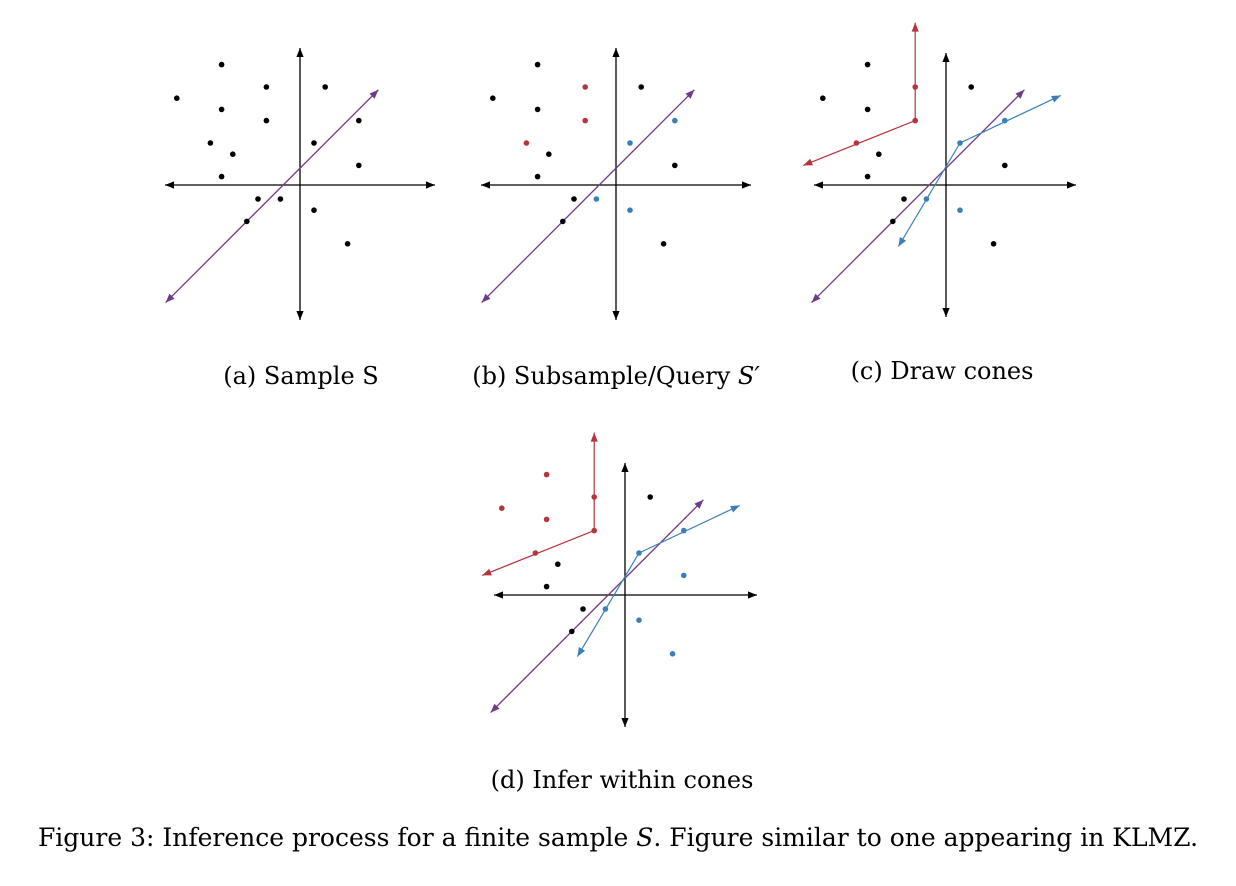  I want to click on plot-d, so click(619, 579).